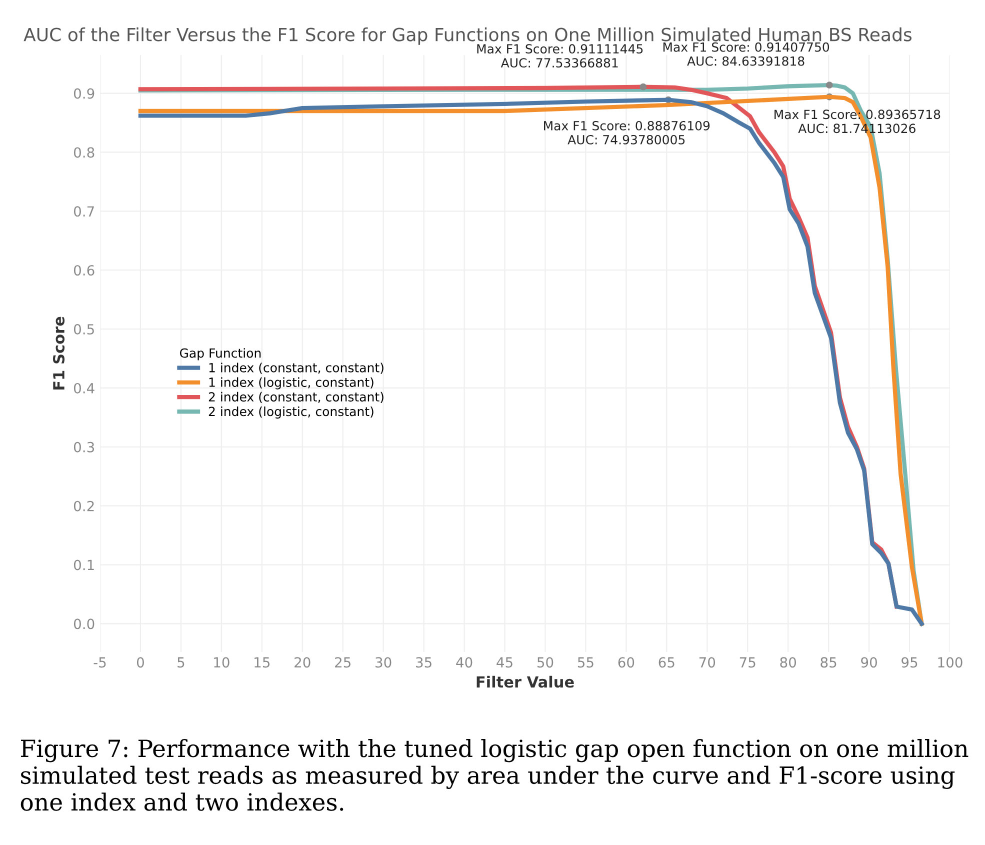  What do you see at coordinates (666, 662) in the screenshot?
I see `x-tick-label: 65` at bounding box center [666, 662].